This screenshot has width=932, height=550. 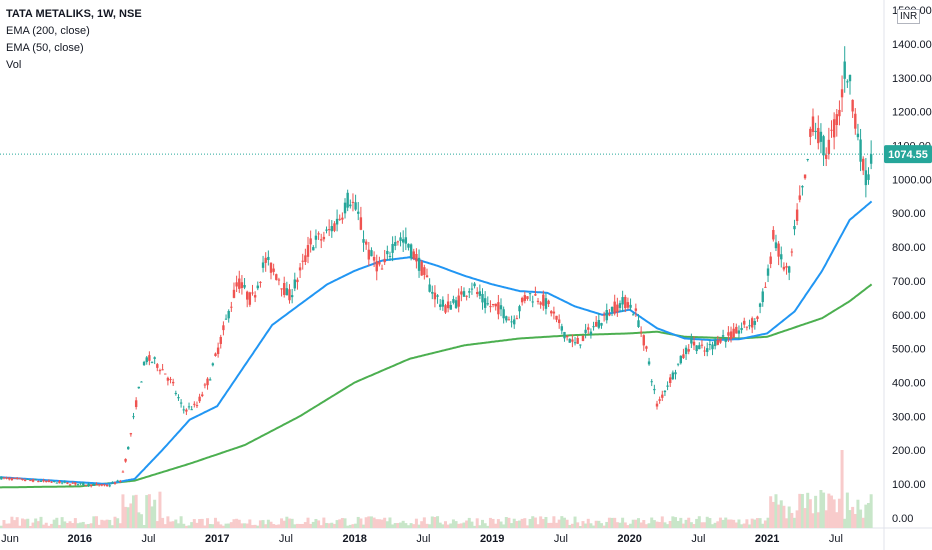 What do you see at coordinates (492, 539) in the screenshot?
I see `x-tick-label: 2019` at bounding box center [492, 539].